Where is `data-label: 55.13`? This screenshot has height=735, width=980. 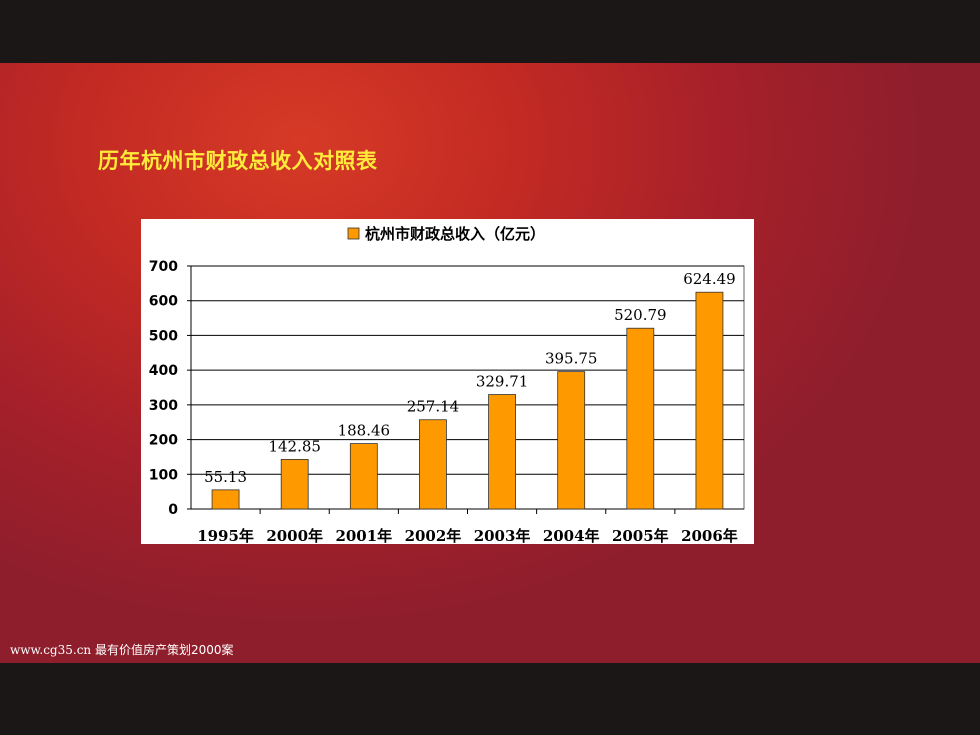 data-label: 55.13 is located at coordinates (225, 477).